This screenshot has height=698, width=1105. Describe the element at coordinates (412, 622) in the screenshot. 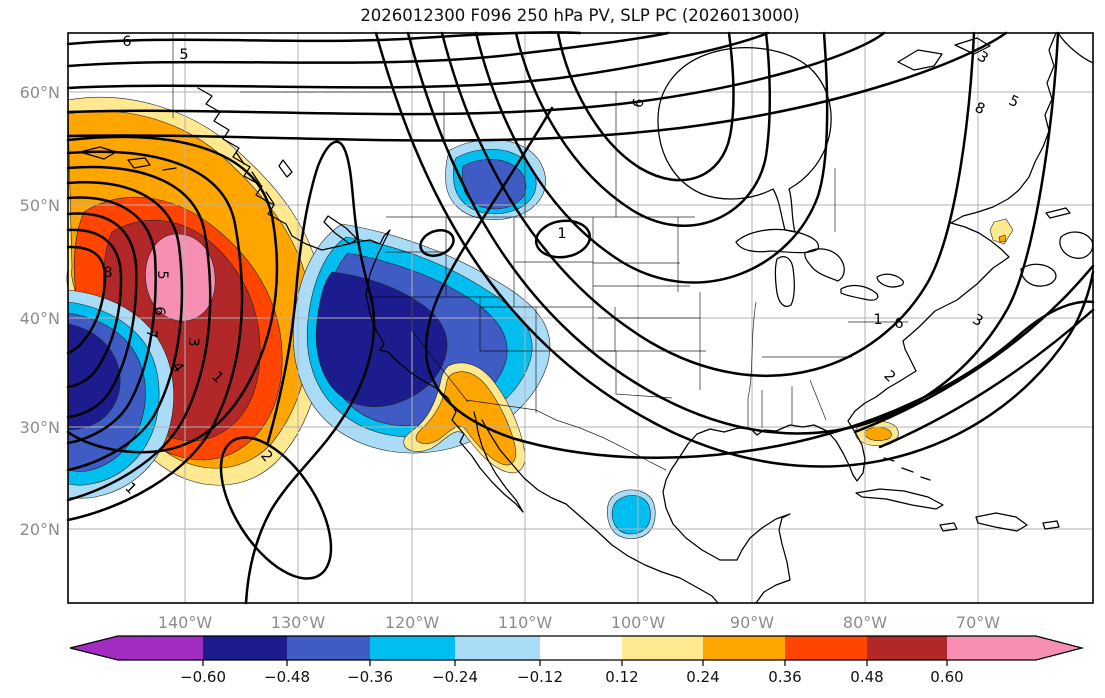

I see `lon-tick-label: 120°W` at that location.